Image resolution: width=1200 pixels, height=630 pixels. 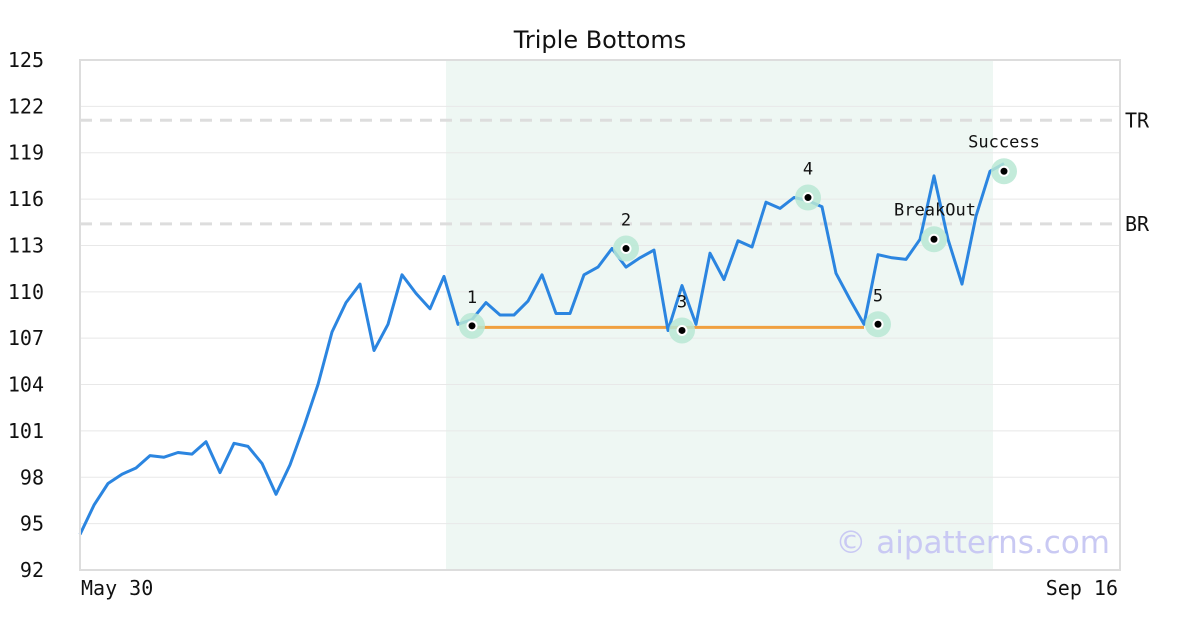 I want to click on chart-title: Triple Bottoms, so click(x=600, y=40).